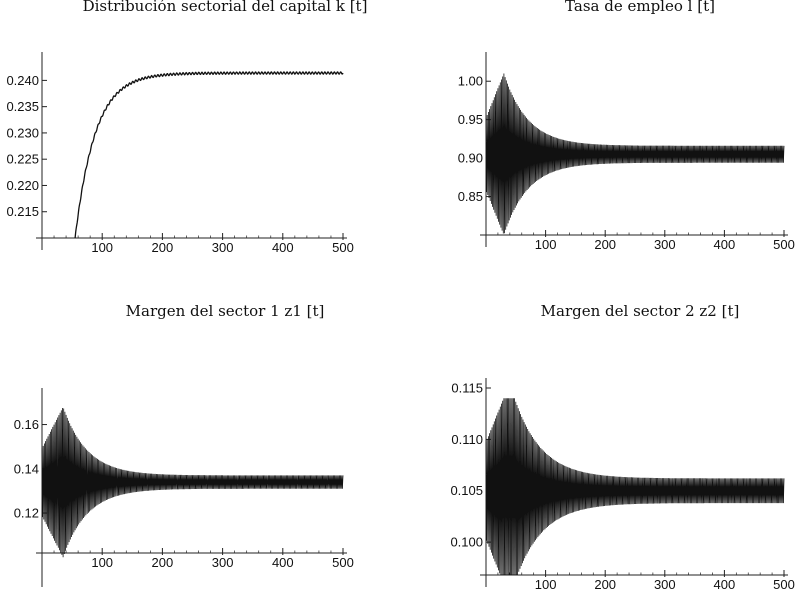 This screenshot has height=591, width=800. What do you see at coordinates (22, 80) in the screenshot?
I see `y-tick-label-k: 0.240` at bounding box center [22, 80].